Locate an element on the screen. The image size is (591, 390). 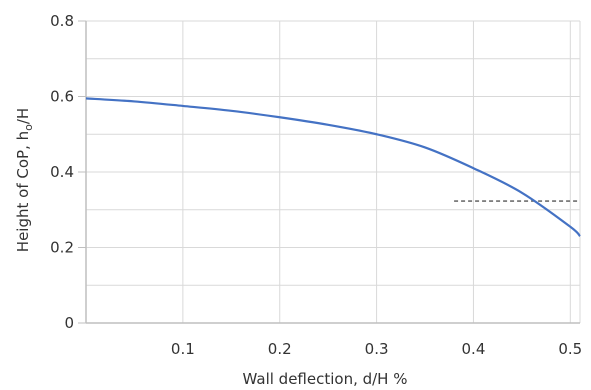
y-axis-title-tail: /H is located at coordinates (23, 116).